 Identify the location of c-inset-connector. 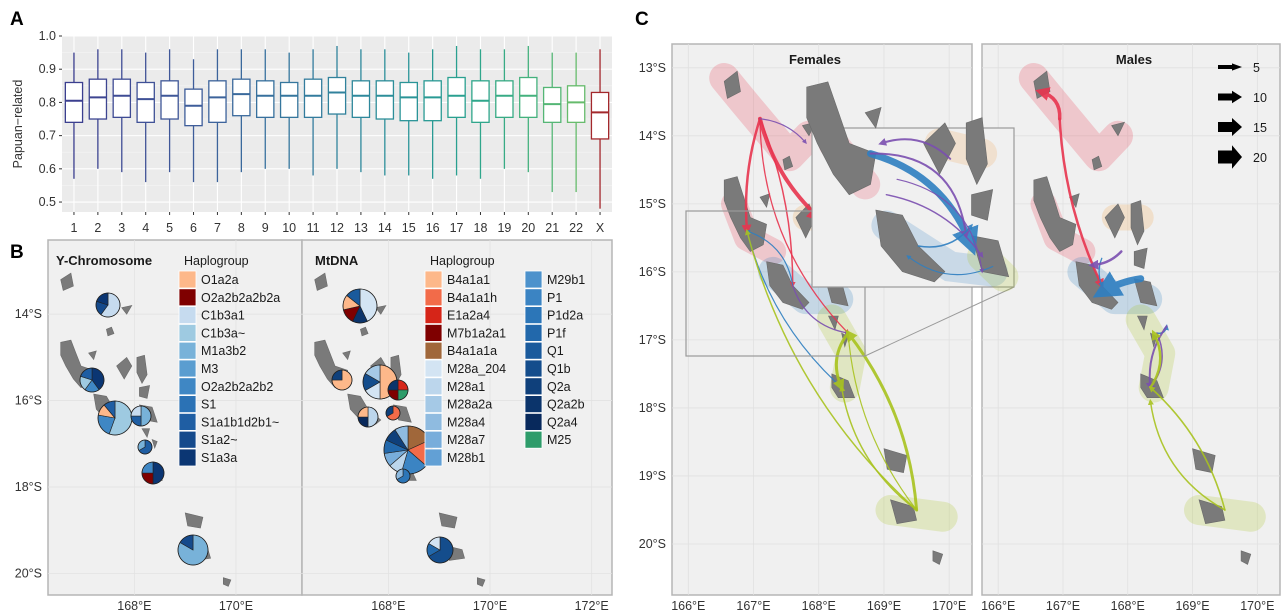
(939, 321).